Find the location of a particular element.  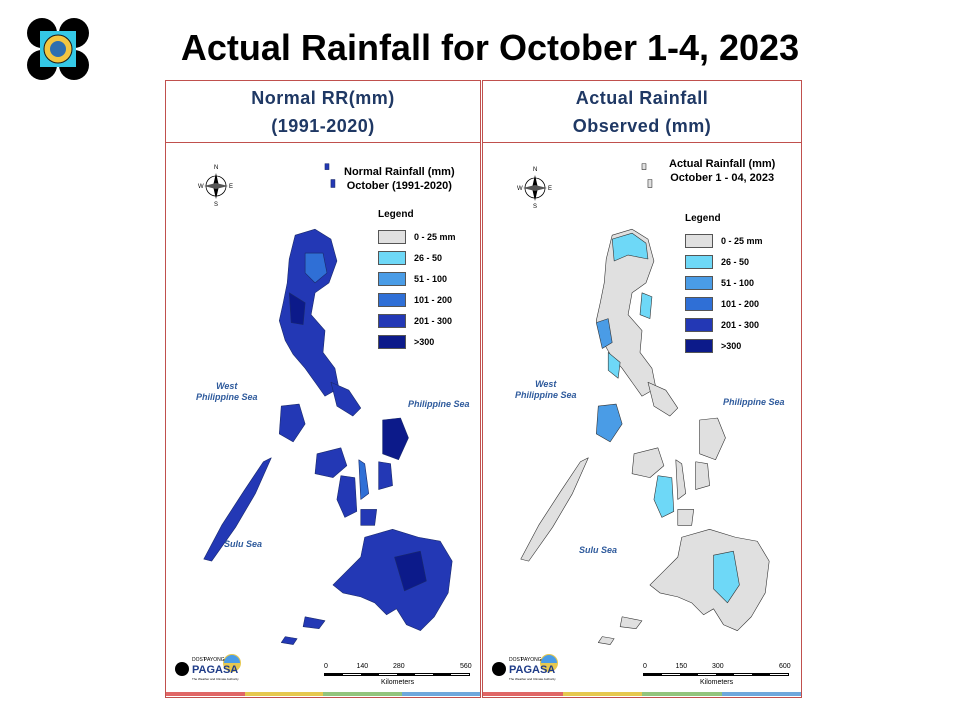

scale-tick-label: 280 is located at coordinates (399, 666).